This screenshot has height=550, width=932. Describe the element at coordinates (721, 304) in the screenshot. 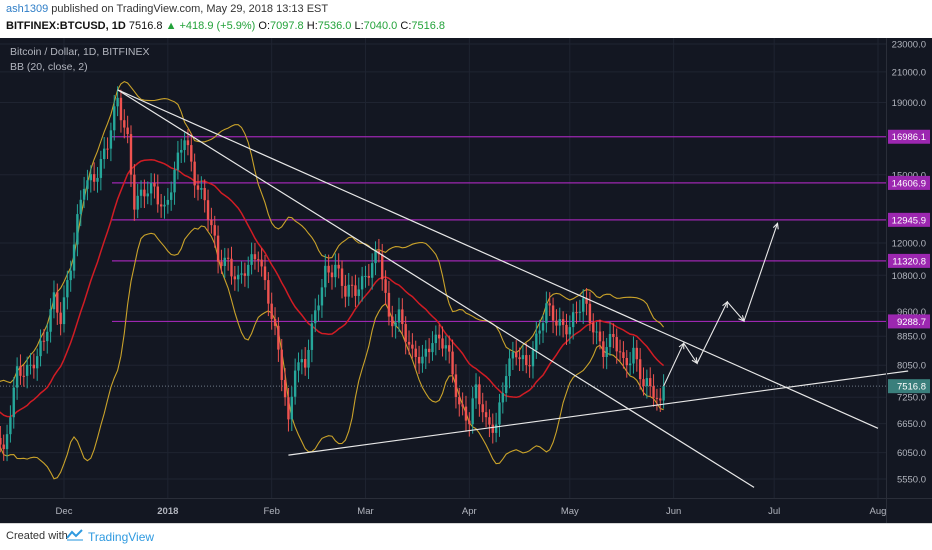

I see `projection-path` at that location.